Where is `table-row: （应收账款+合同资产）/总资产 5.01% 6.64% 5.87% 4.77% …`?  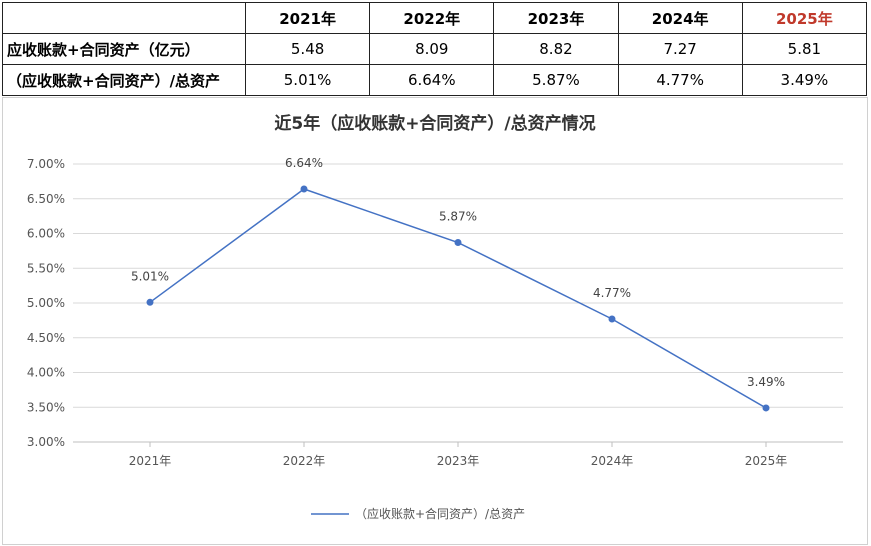
table-row: （应收账款+合同资产）/总资产 5.01% 6.64% 5.87% 4.77% … is located at coordinates (435, 80).